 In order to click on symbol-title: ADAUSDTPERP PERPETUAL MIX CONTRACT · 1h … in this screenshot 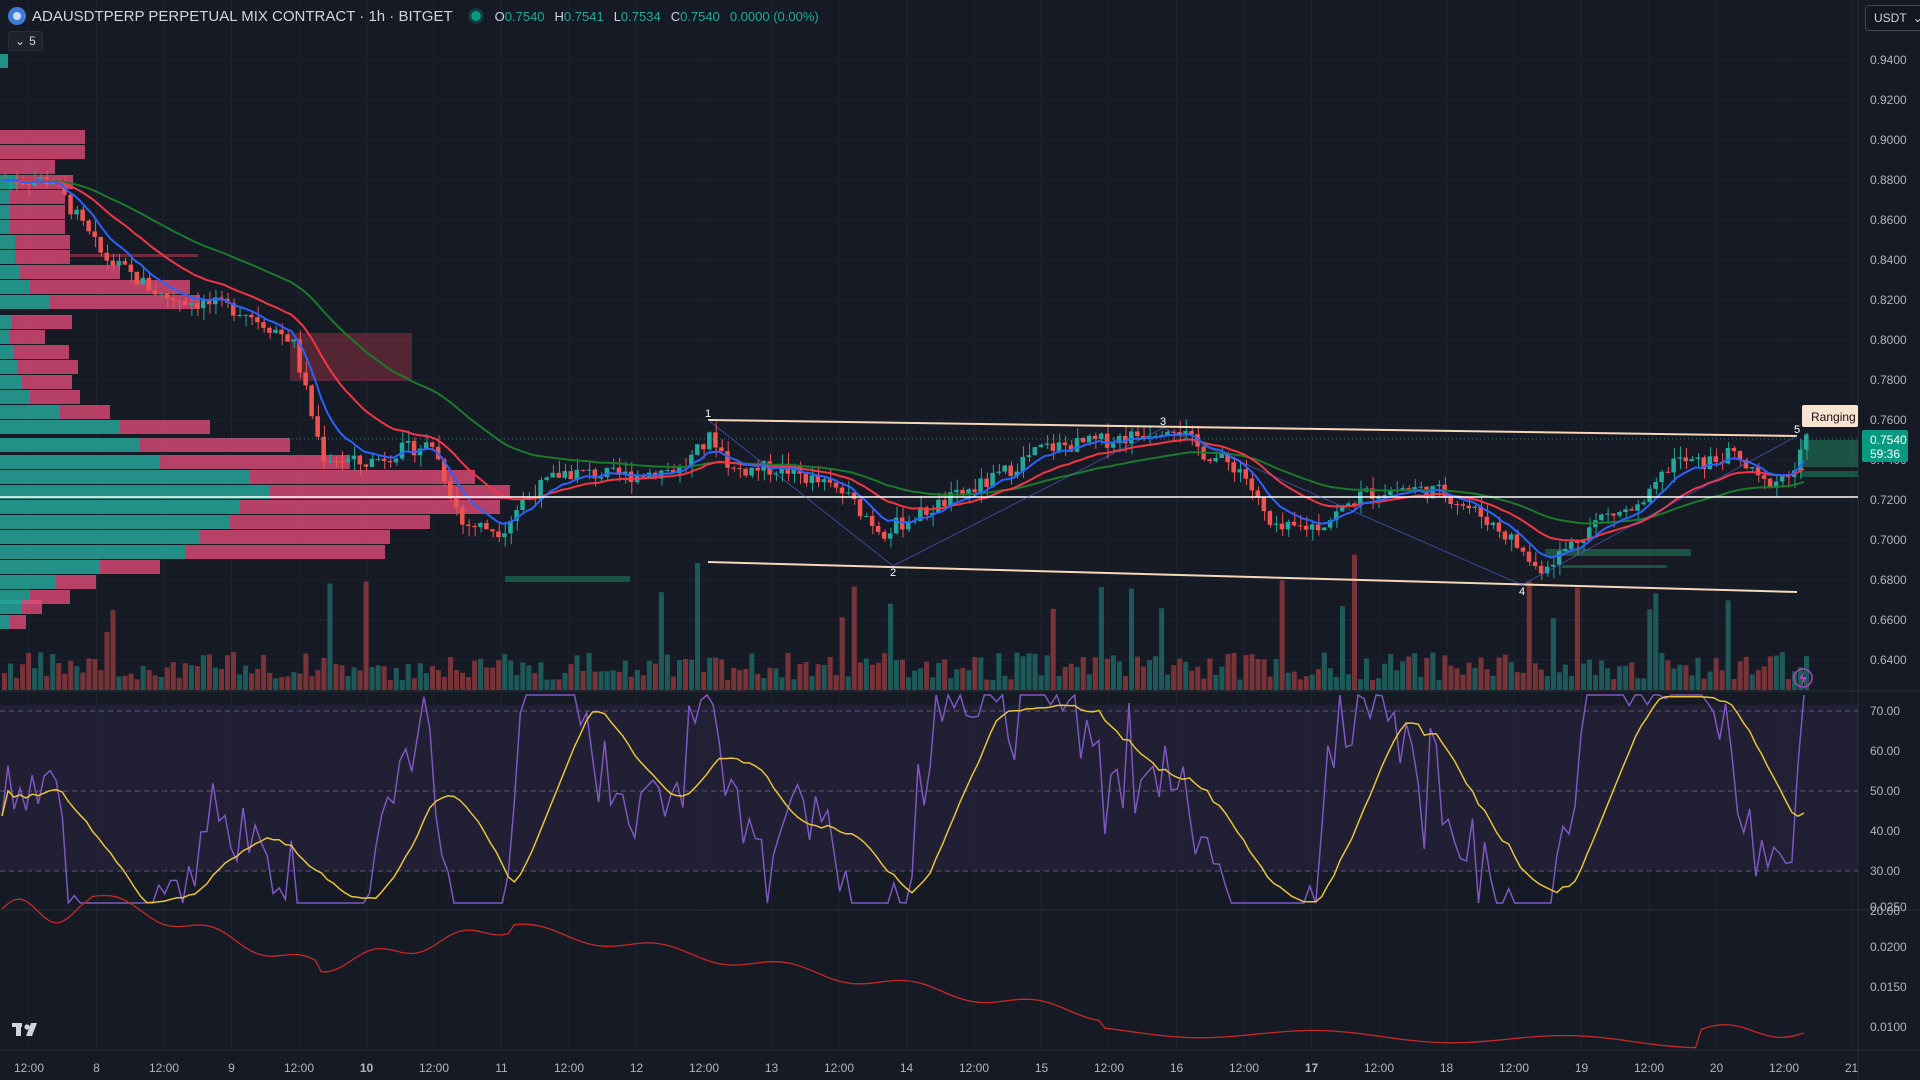, I will do `click(242, 16)`.